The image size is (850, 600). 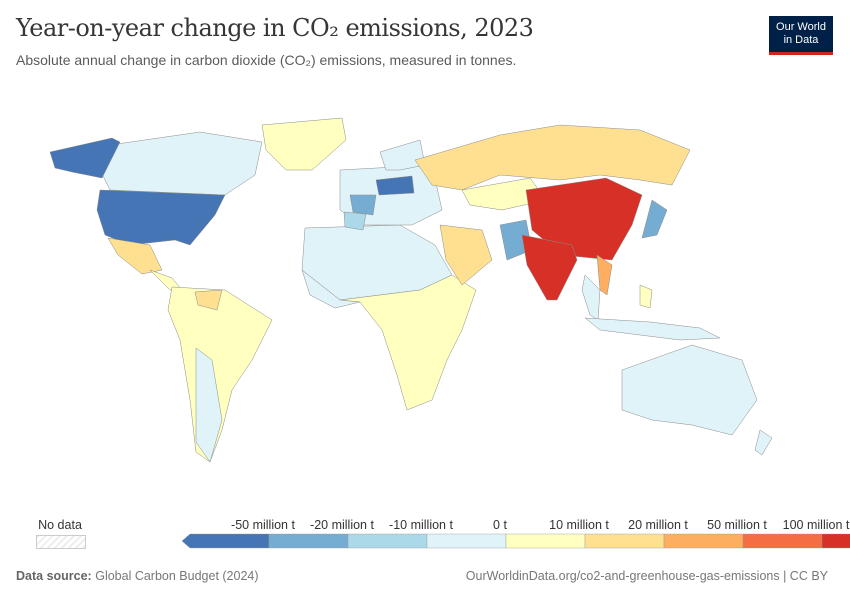 What do you see at coordinates (61, 542) in the screenshot?
I see `no-data-swatch` at bounding box center [61, 542].